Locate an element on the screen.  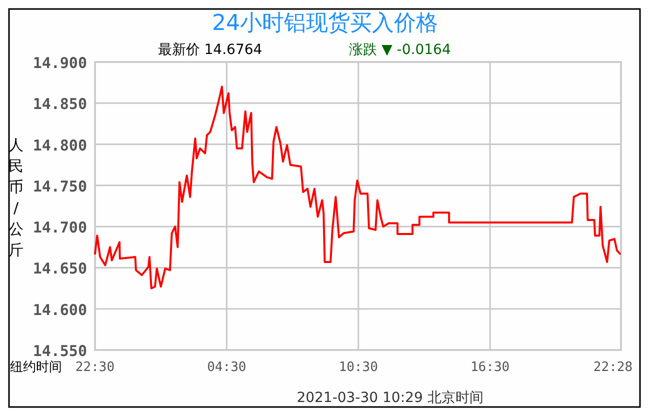
x-tick-label: 16:30 is located at coordinates (490, 367).